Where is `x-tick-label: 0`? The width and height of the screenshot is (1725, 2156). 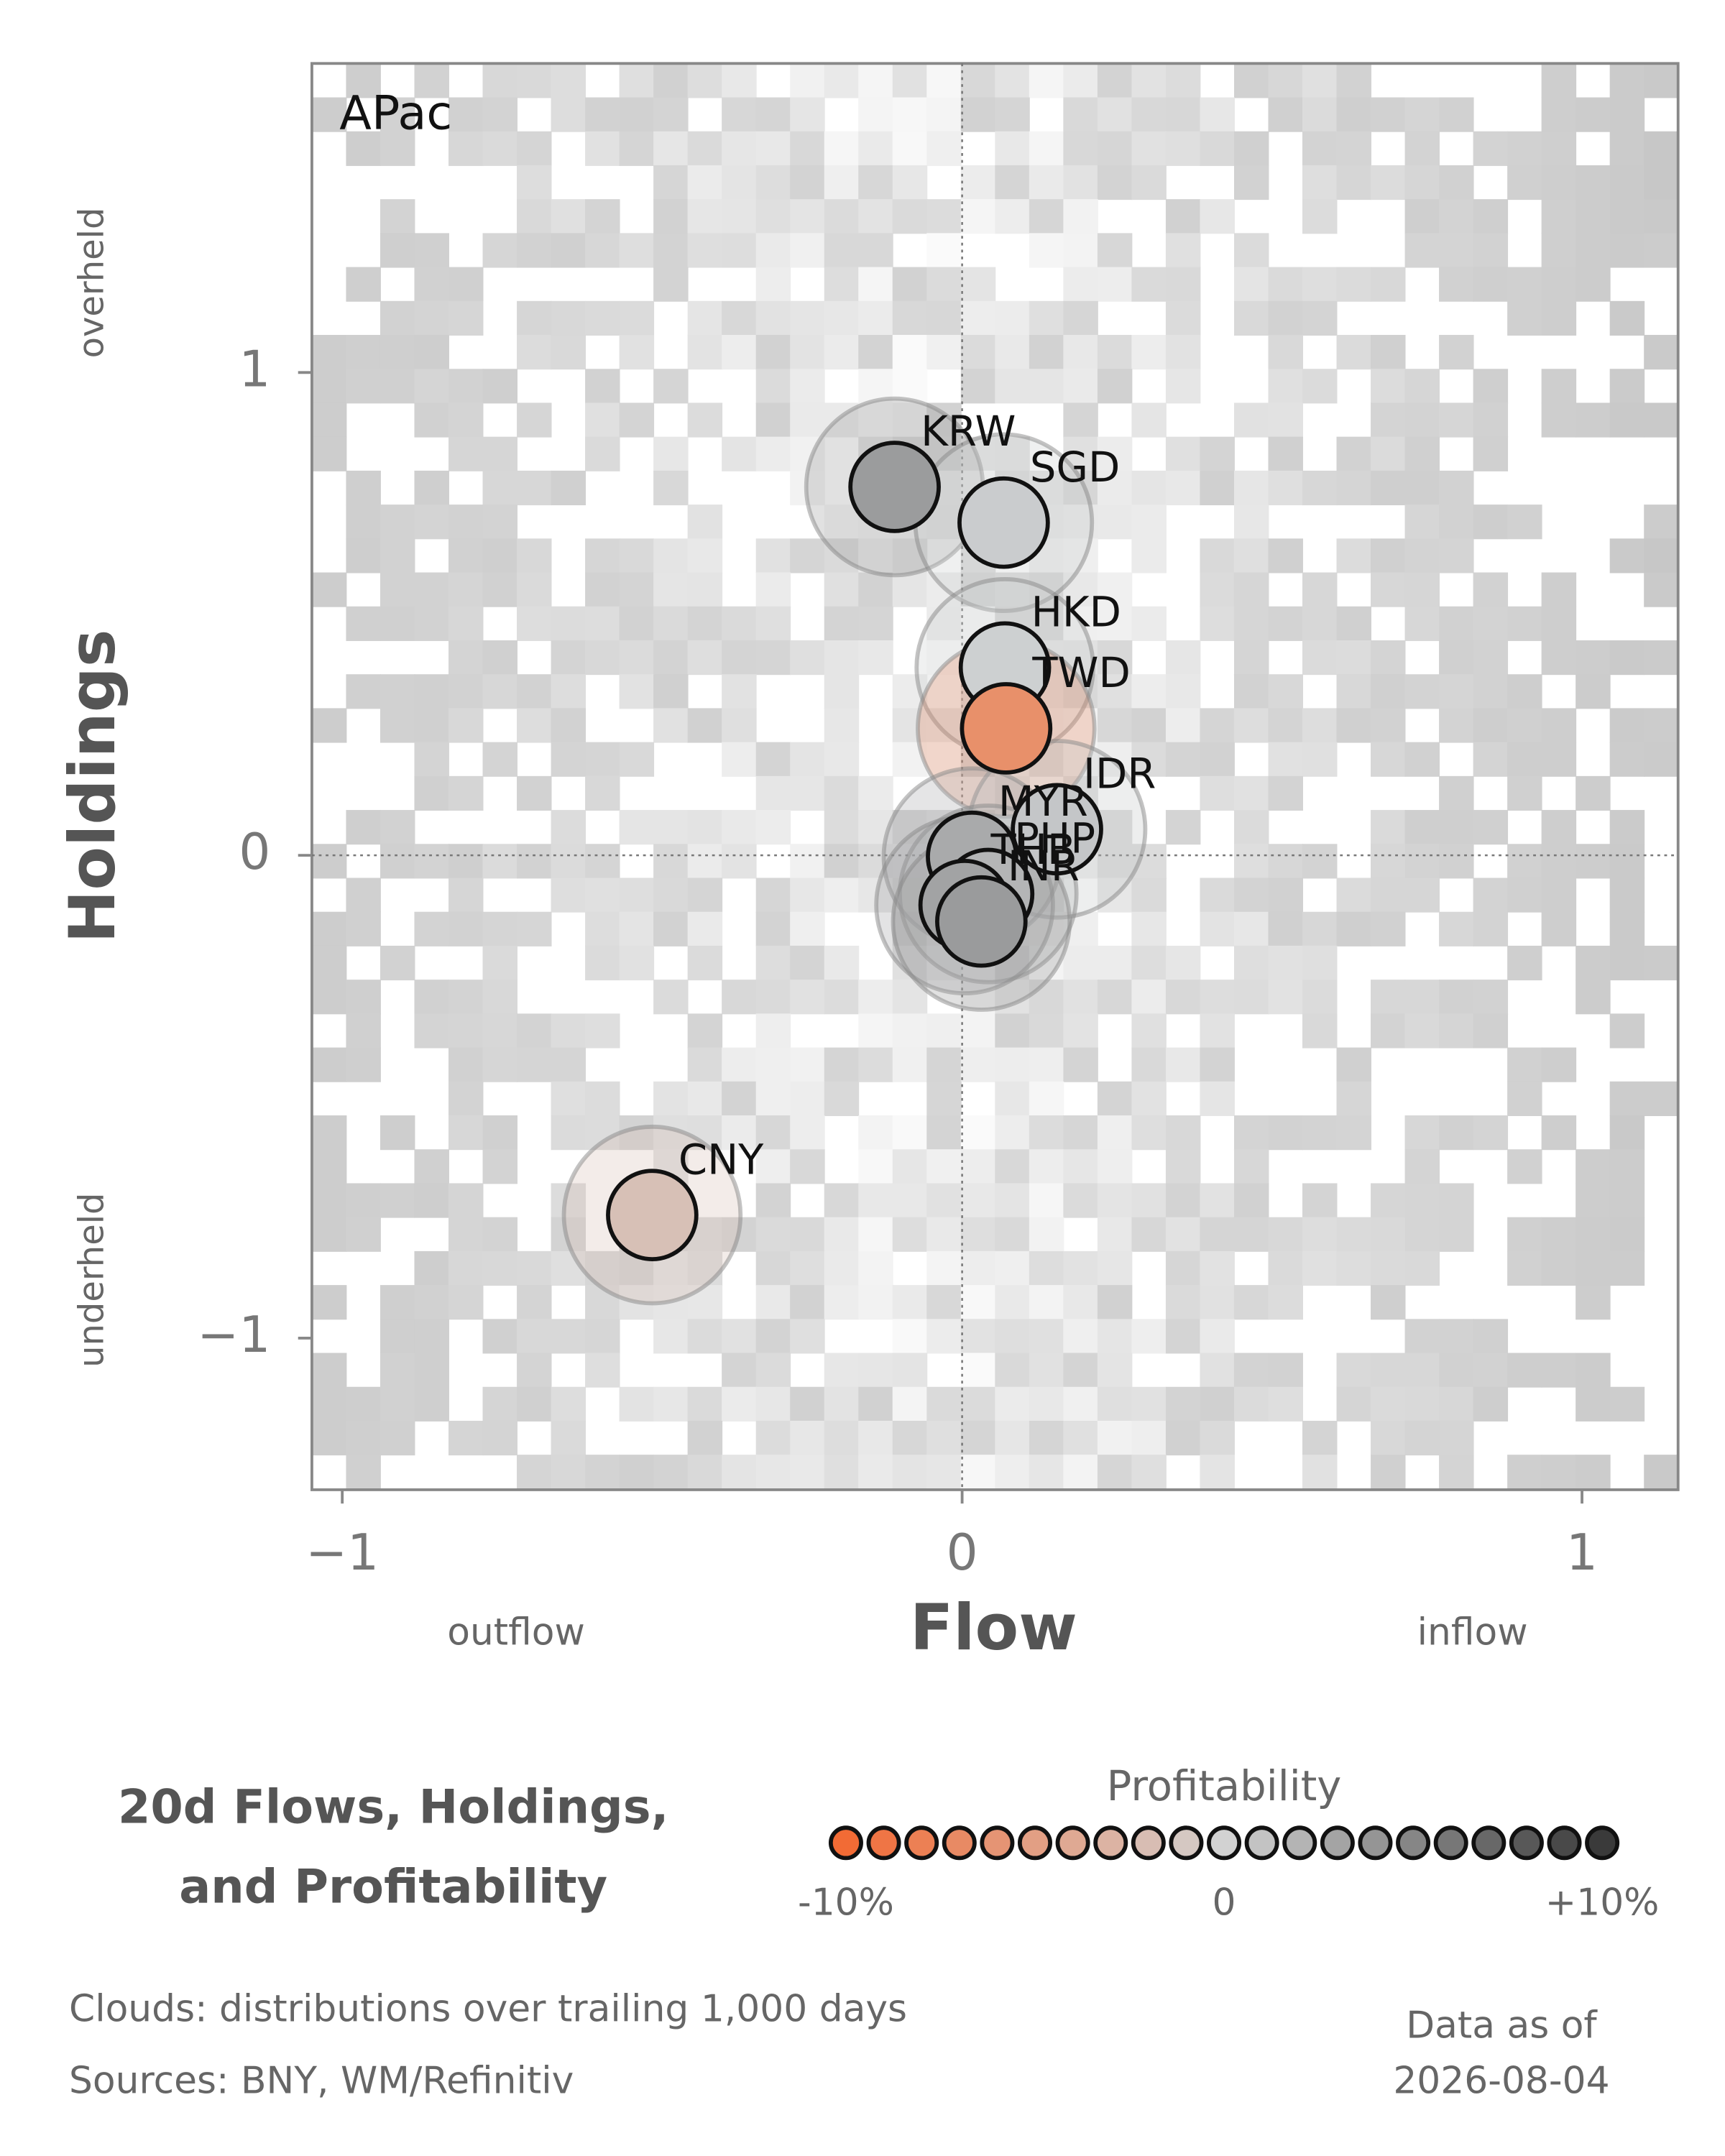 x-tick-label: 0 is located at coordinates (962, 1553).